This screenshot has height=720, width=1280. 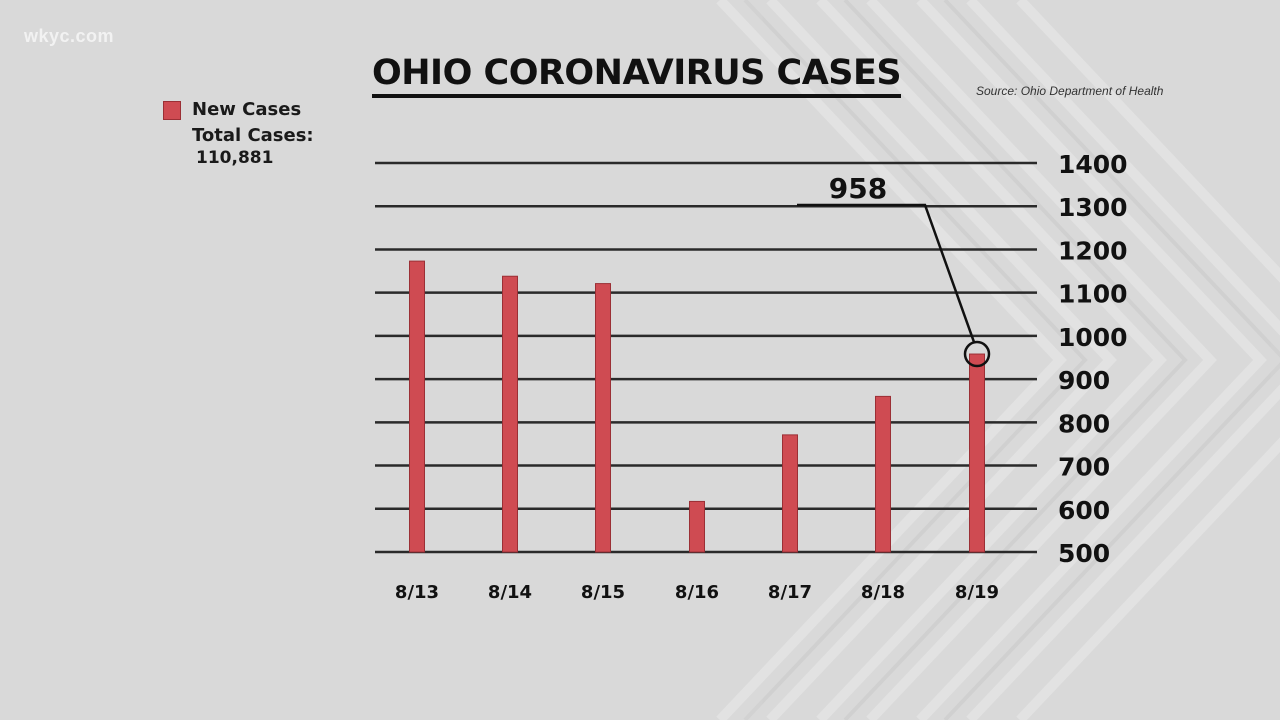 I want to click on x-tick-label: 8/13, so click(x=417, y=592).